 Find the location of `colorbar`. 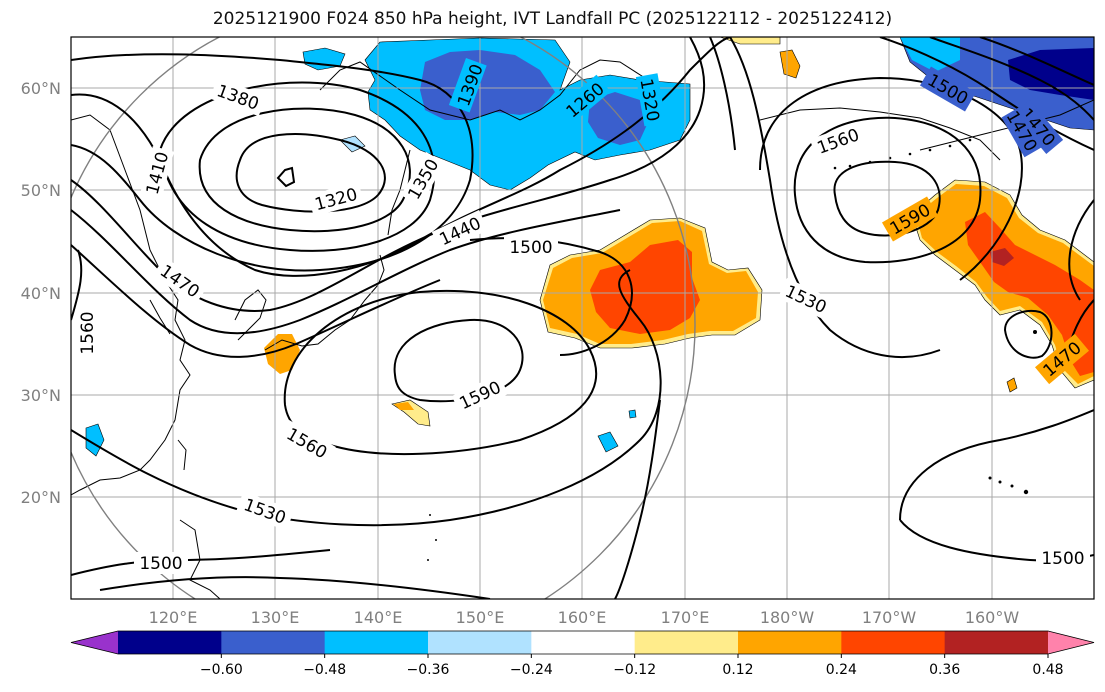

colorbar is located at coordinates (582, 642).